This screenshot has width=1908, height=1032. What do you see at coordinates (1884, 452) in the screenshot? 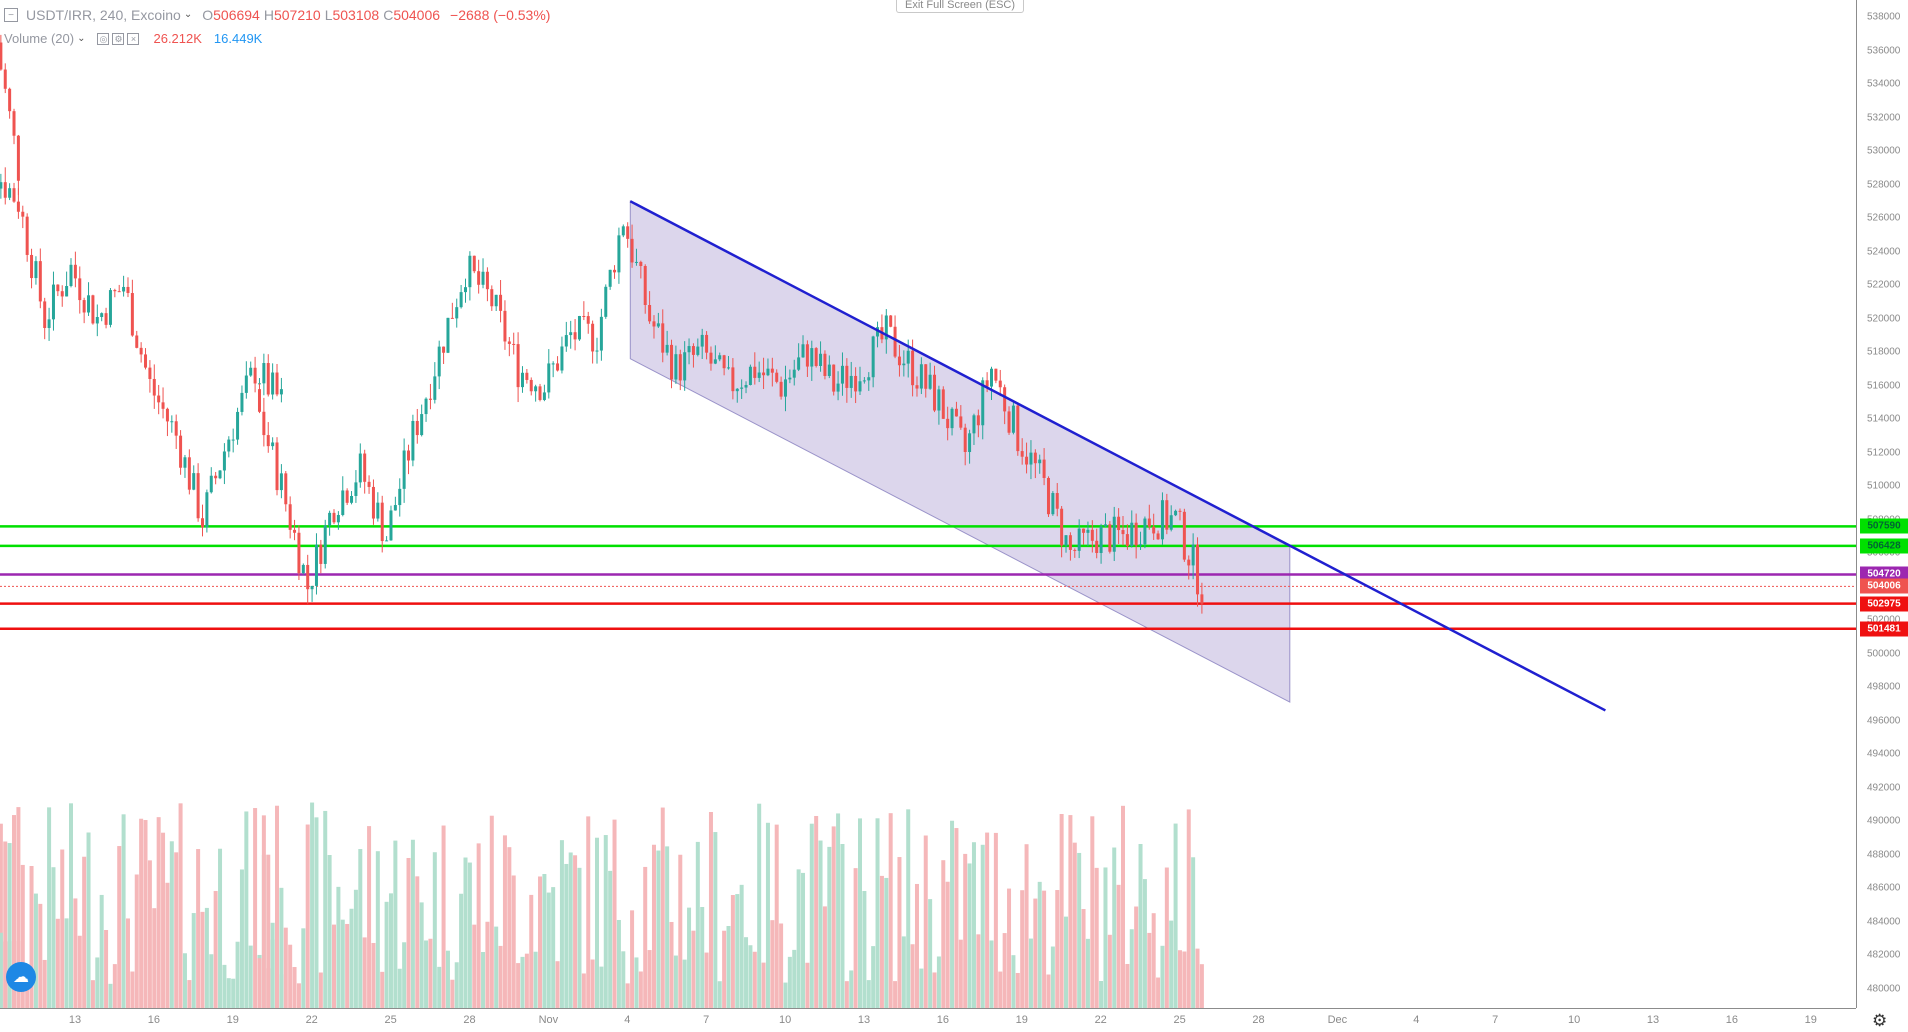
I see `price-tick-label: 512000` at bounding box center [1884, 452].